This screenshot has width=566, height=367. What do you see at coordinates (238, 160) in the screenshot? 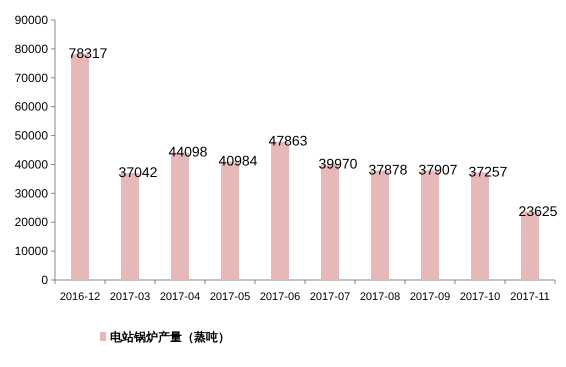
I see `data-label: 40984` at bounding box center [238, 160].